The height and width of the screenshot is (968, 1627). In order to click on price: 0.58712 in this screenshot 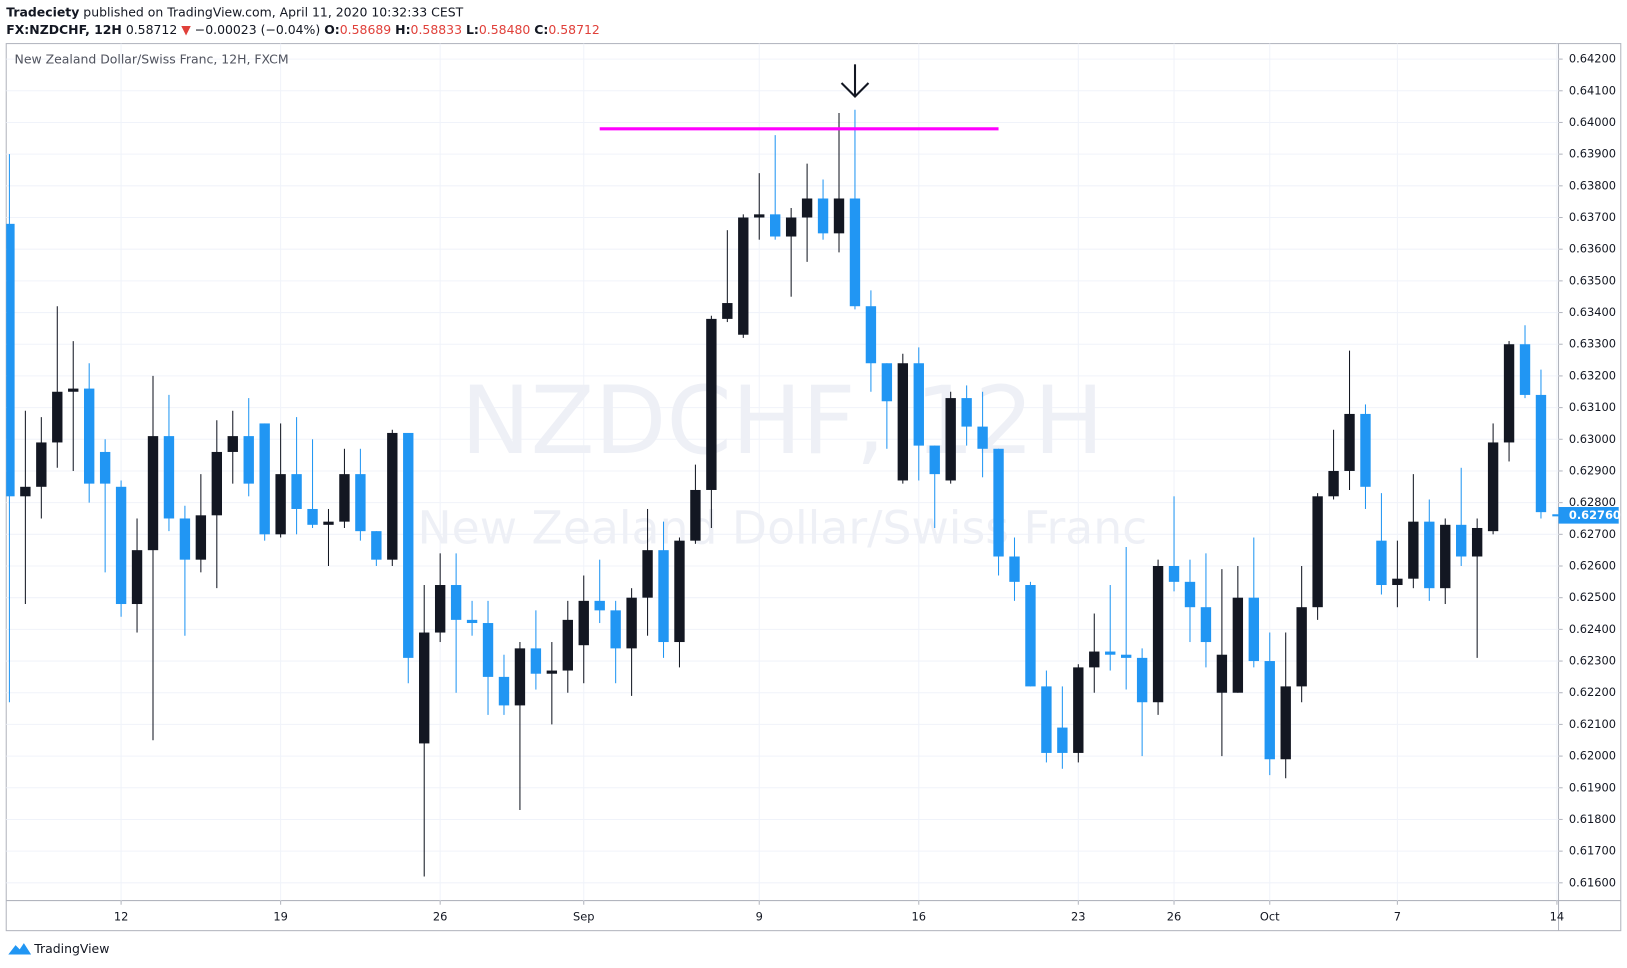, I will do `click(151, 29)`.